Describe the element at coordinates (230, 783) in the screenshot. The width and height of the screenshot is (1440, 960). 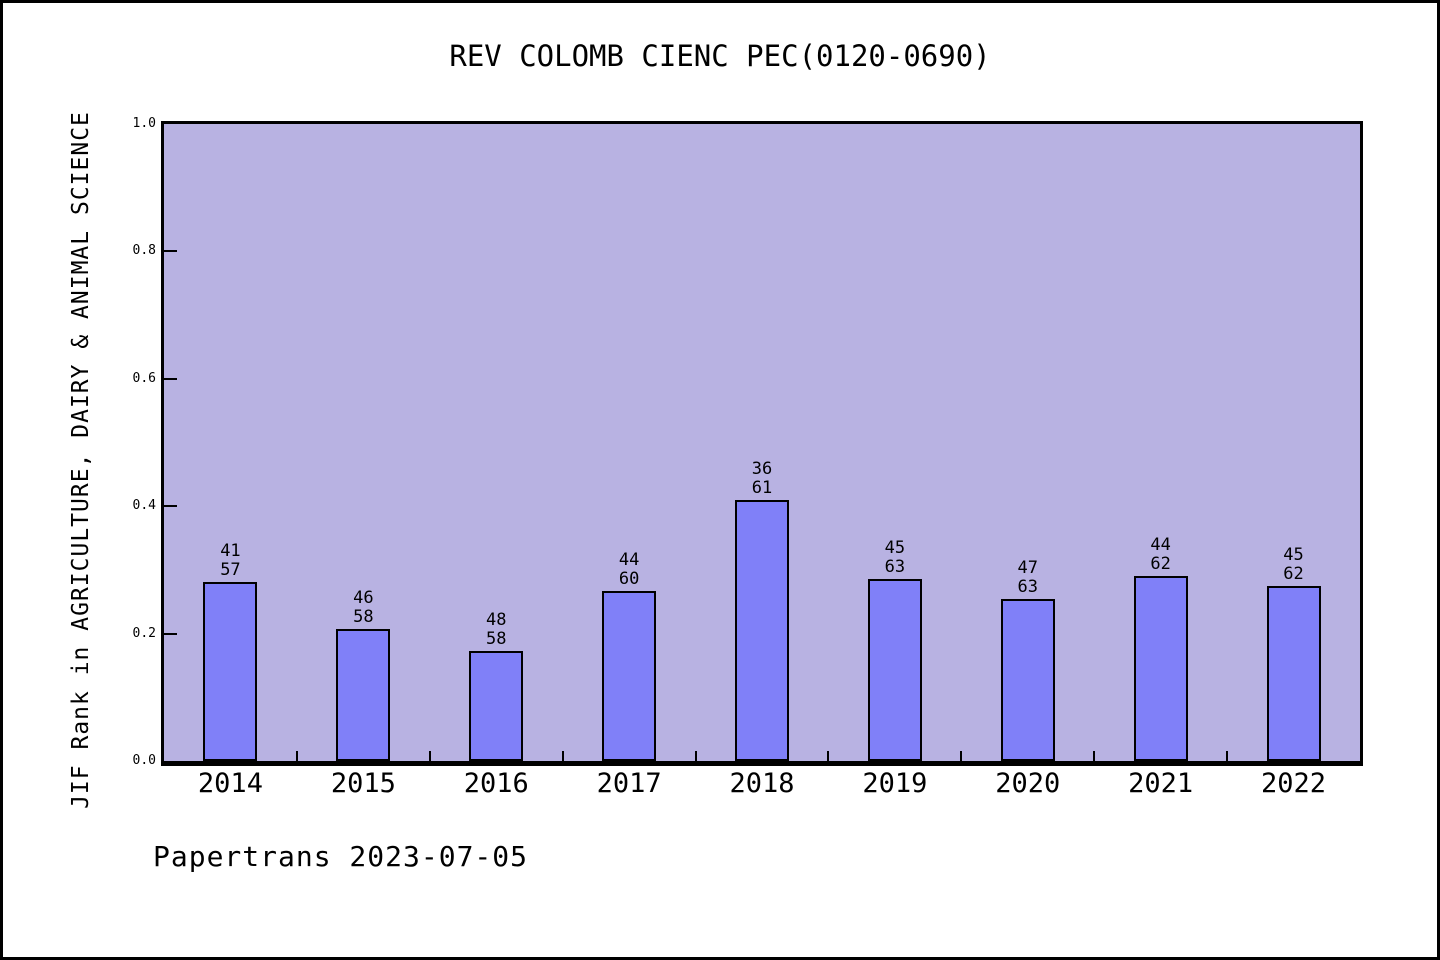
I see `x-tick-label-2014: 2014` at that location.